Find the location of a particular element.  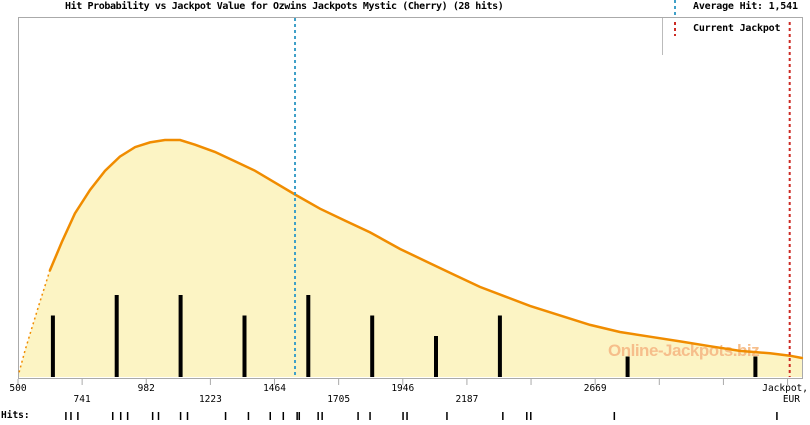

x-tick-label: 1946 is located at coordinates (402, 388).